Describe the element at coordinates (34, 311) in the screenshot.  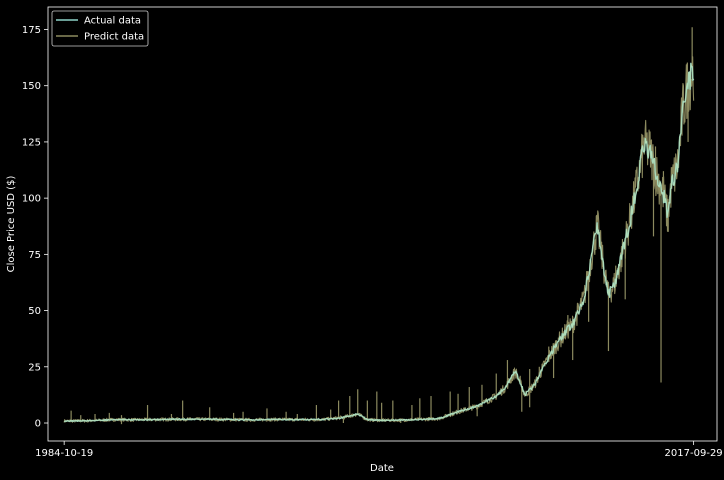
I see `y-tick-label: 50` at that location.